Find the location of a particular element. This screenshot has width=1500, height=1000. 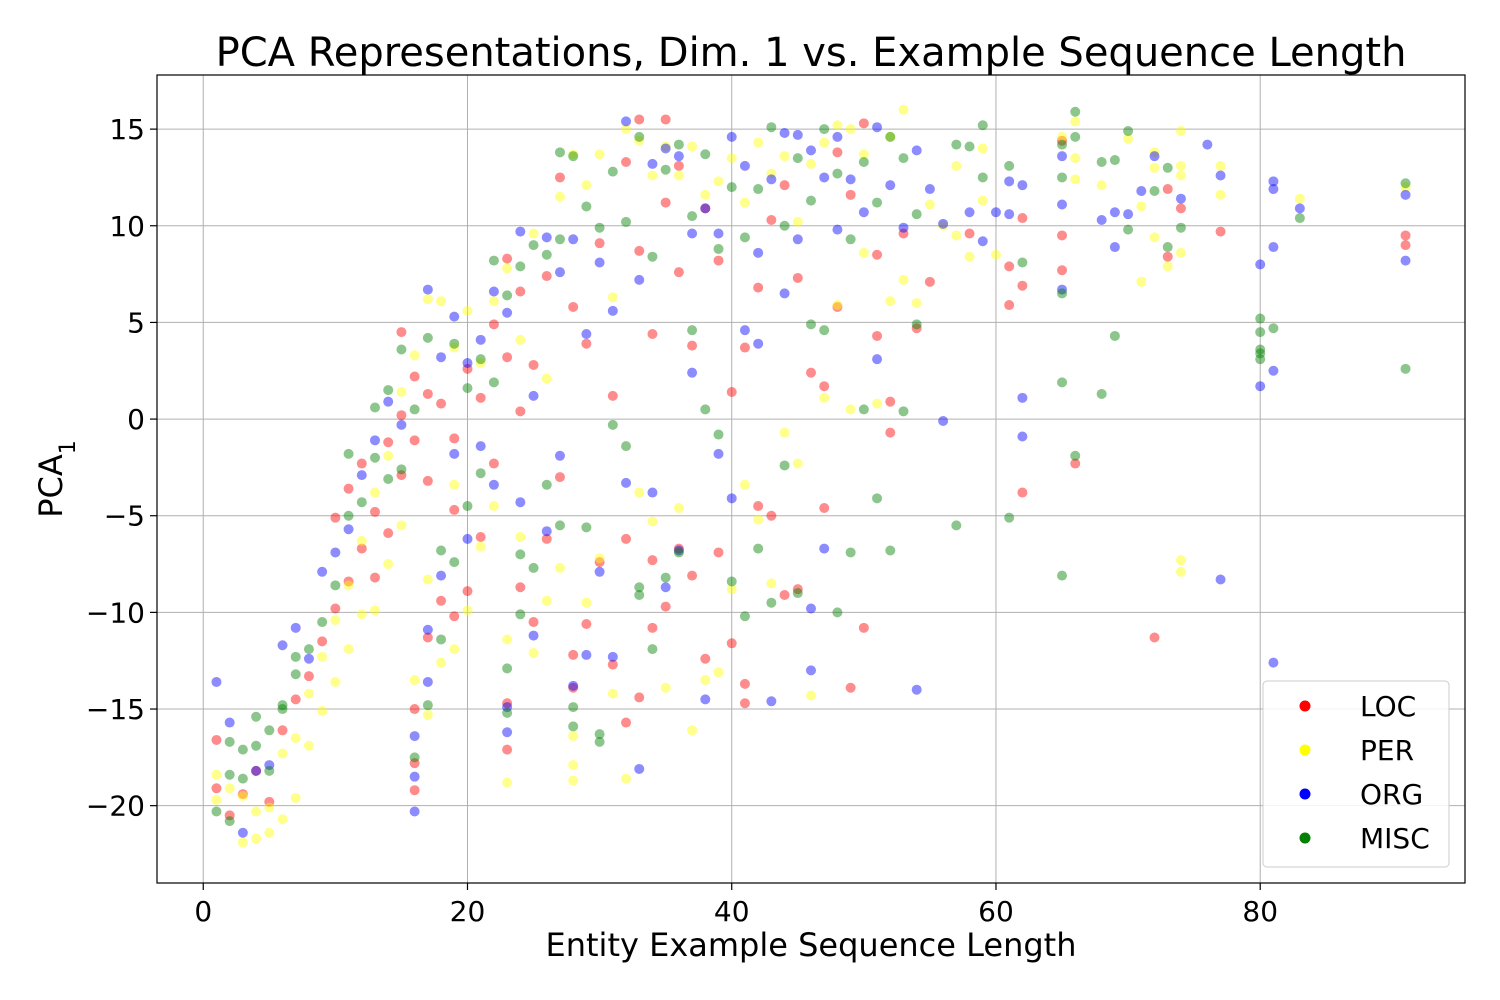

legend-label-org: ORG is located at coordinates (1391, 794).